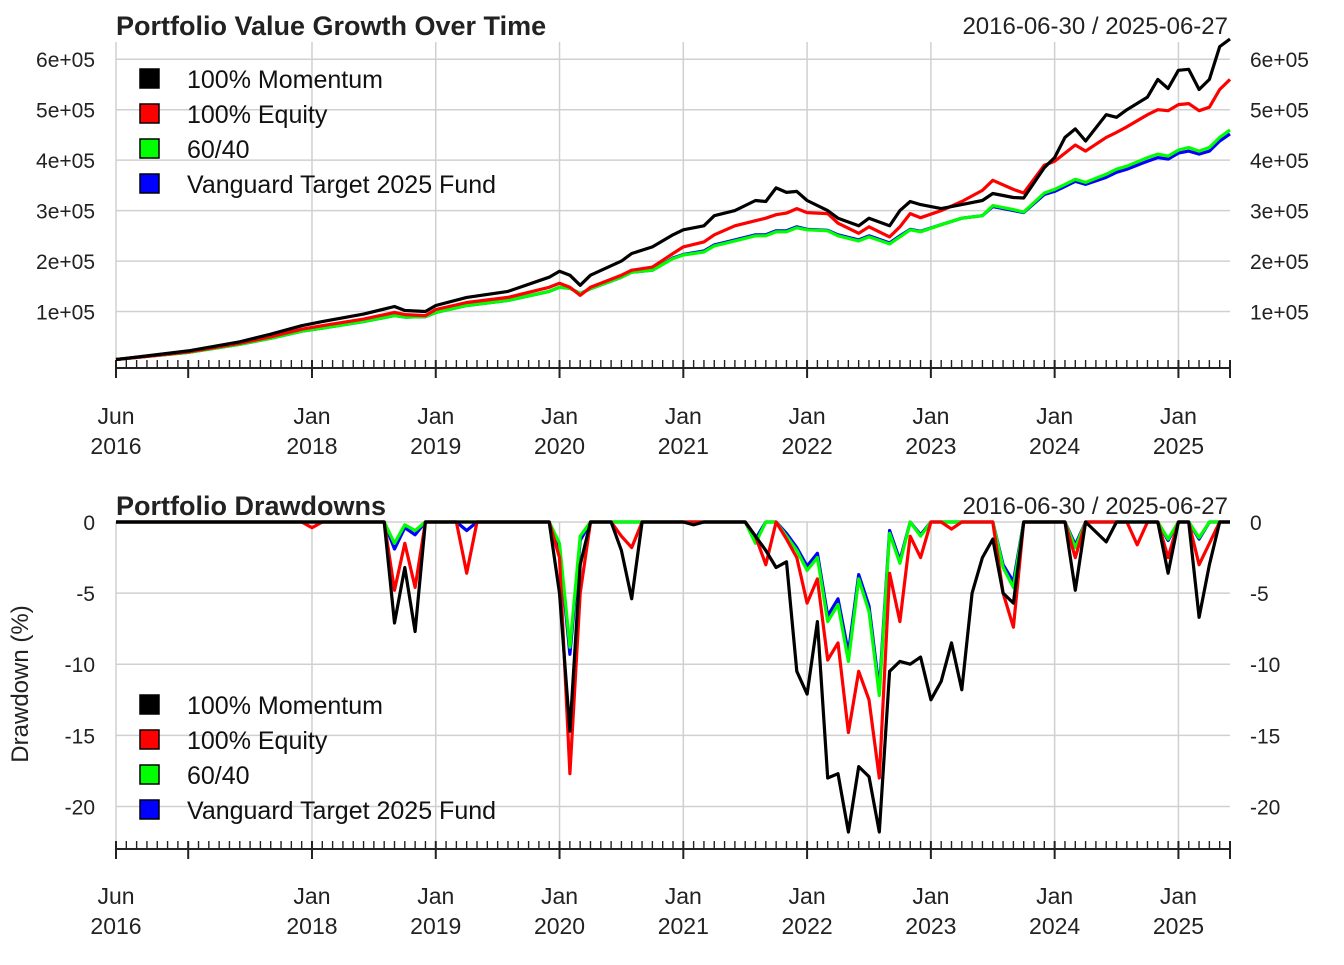 The width and height of the screenshot is (1344, 965). Describe the element at coordinates (65, 262) in the screenshot. I see `y-tick-label-left: 2e+05` at that location.